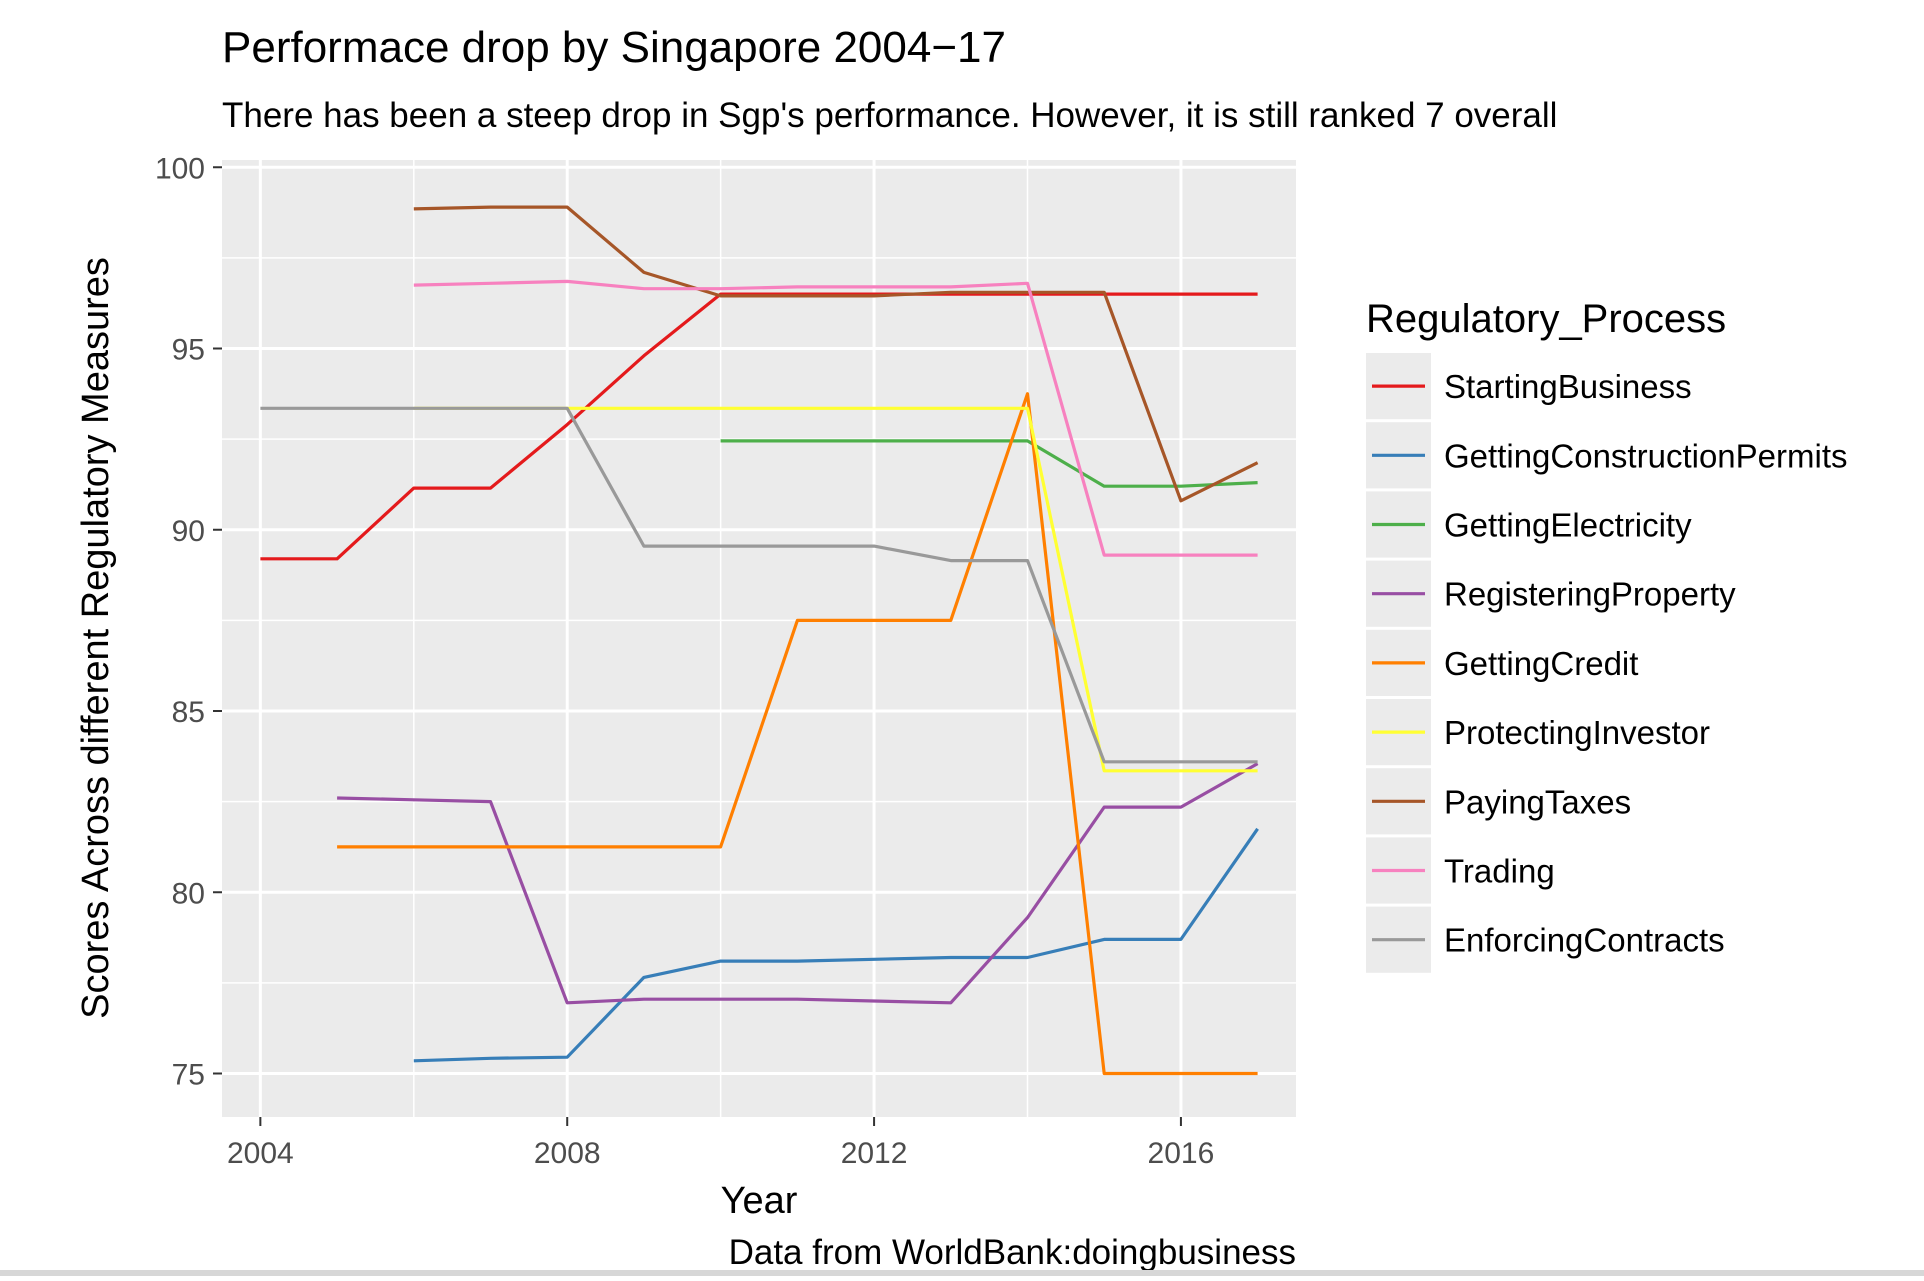 The height and width of the screenshot is (1281, 1924). I want to click on legend-label: PayingTaxes, so click(1537, 801).